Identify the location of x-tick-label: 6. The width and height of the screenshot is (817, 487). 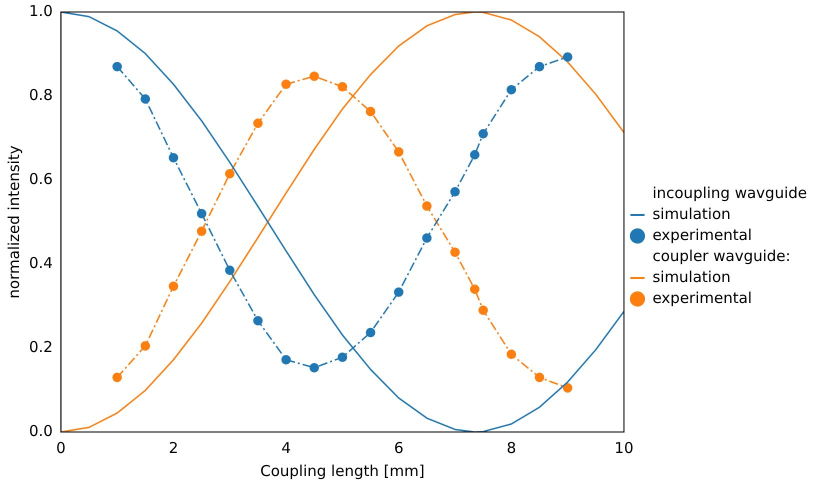
(399, 447).